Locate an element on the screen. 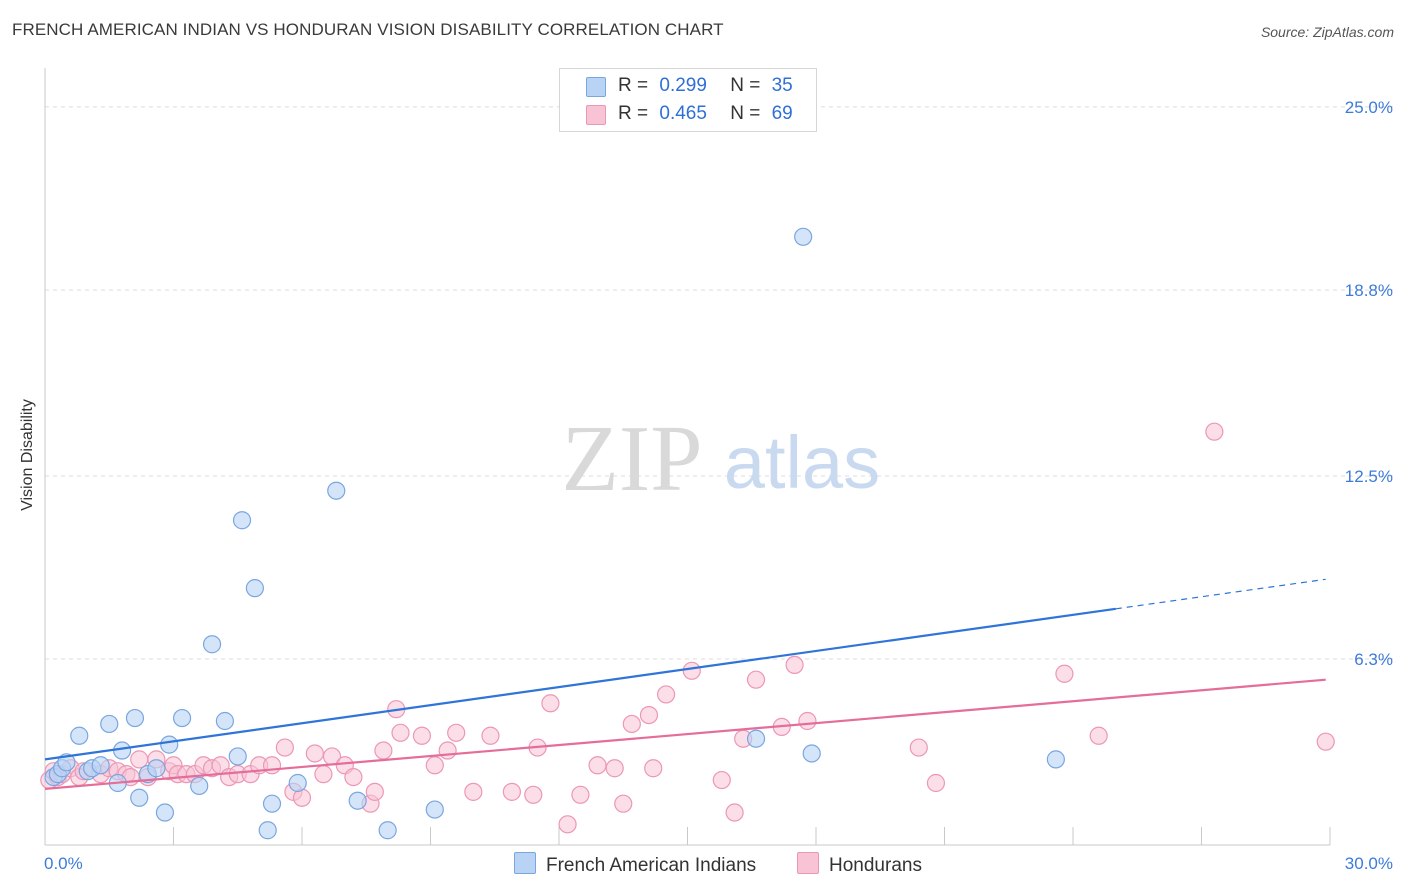 The width and height of the screenshot is (1406, 892). hondurans-trendline is located at coordinates (685, 734).